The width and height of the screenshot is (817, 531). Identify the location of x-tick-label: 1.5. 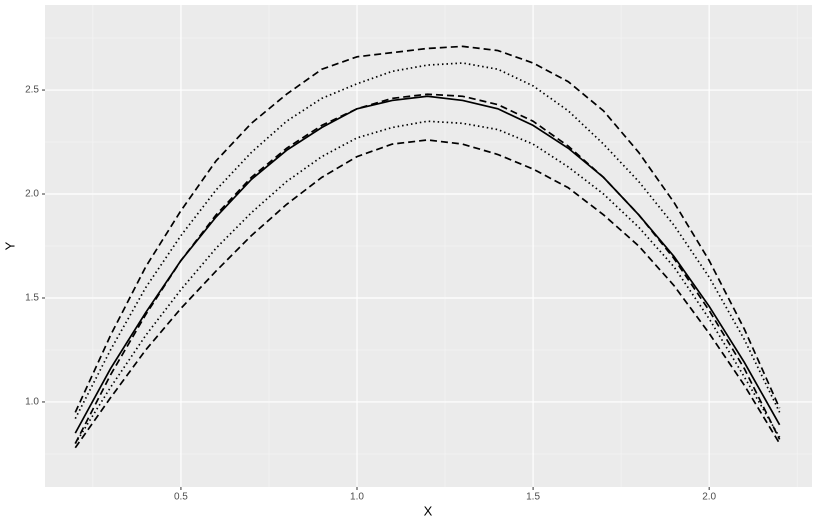
(533, 497).